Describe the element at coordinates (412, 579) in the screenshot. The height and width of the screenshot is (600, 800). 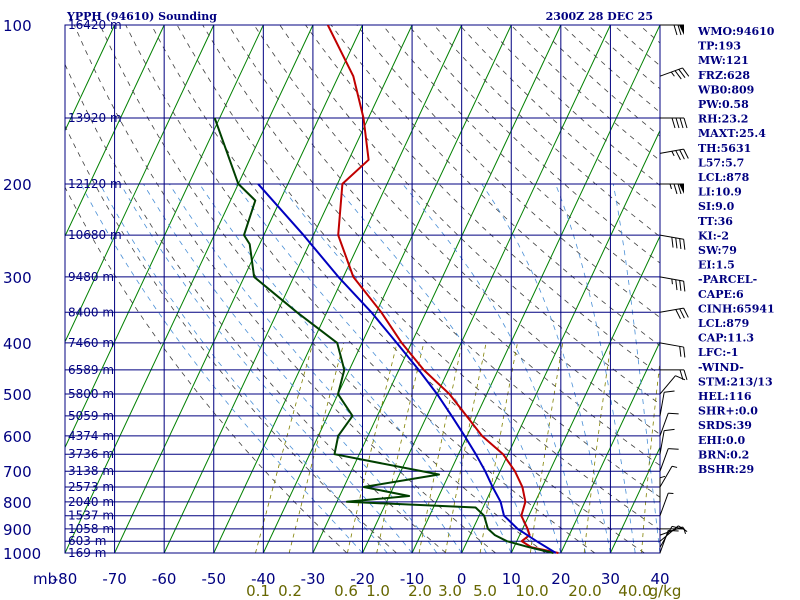
I see `temperature-tick-label: -10` at that location.